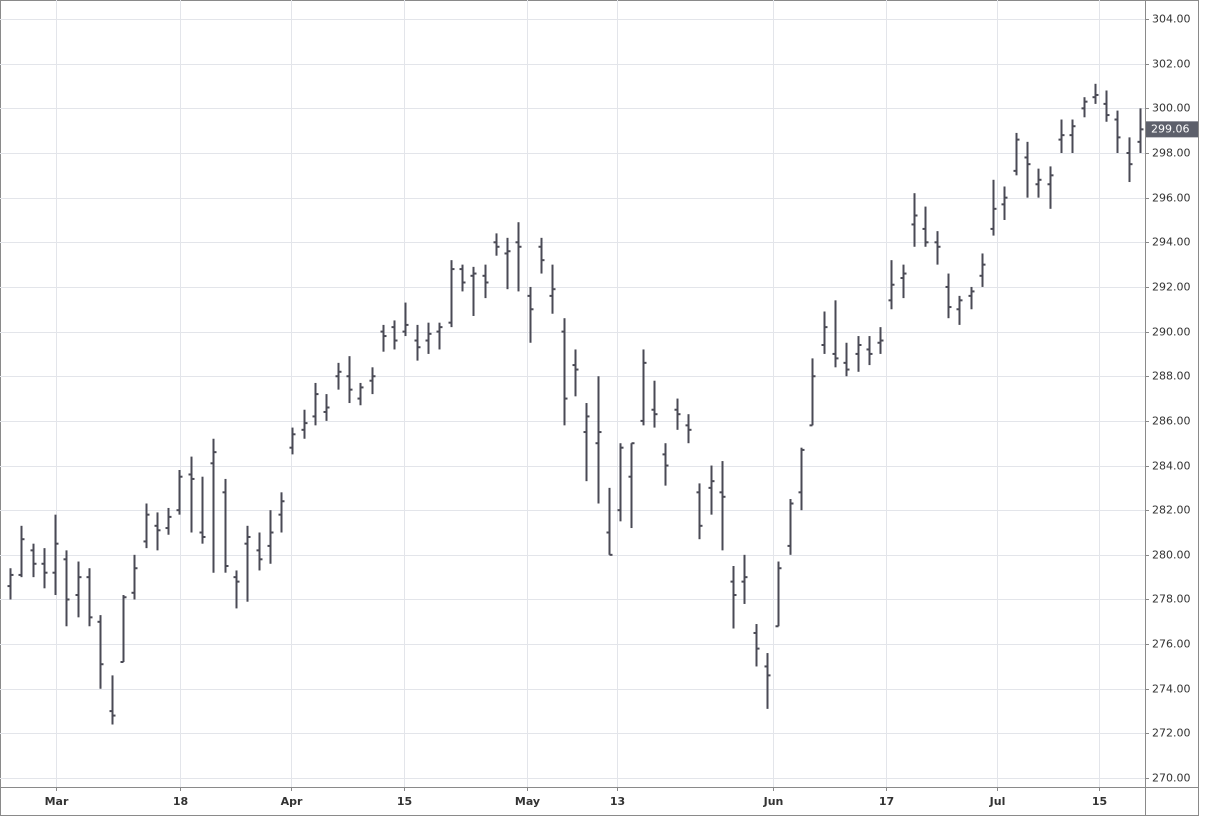  Describe the element at coordinates (1171, 778) in the screenshot. I see `y-tick-label: 270.00` at that location.